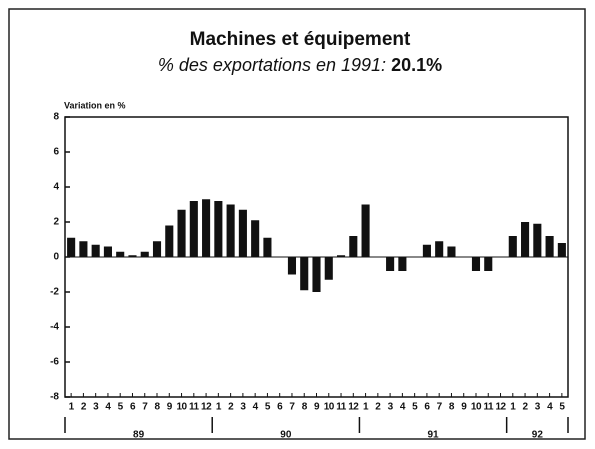  Describe the element at coordinates (272, 65) in the screenshot. I see `subtitle-text: % des exportations en 1991:` at that location.